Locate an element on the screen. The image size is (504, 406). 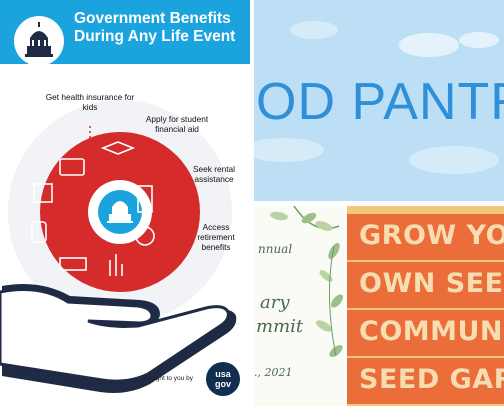
annotation-student: Apply for student financial aid is located at coordinates (177, 124).